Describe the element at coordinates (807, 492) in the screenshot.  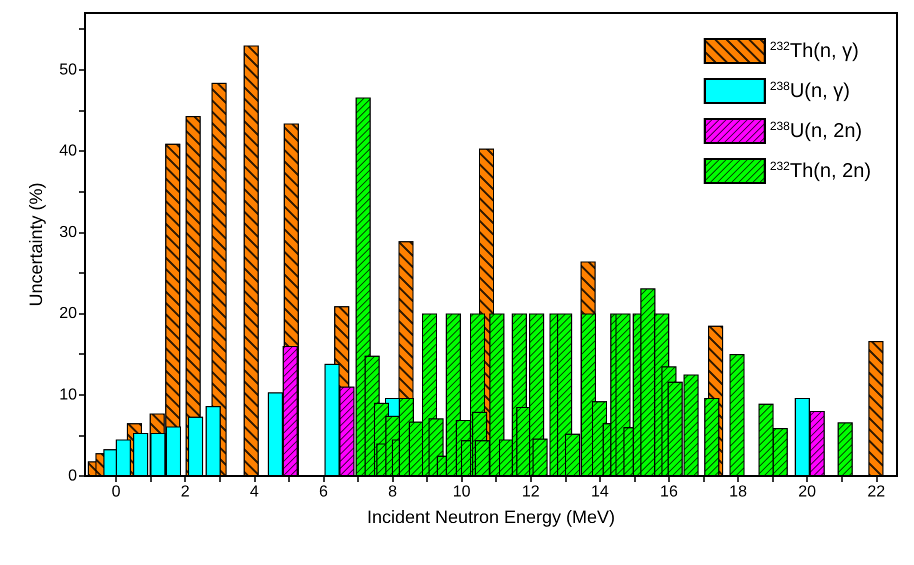
I see `x-tick-label: 20` at that location.